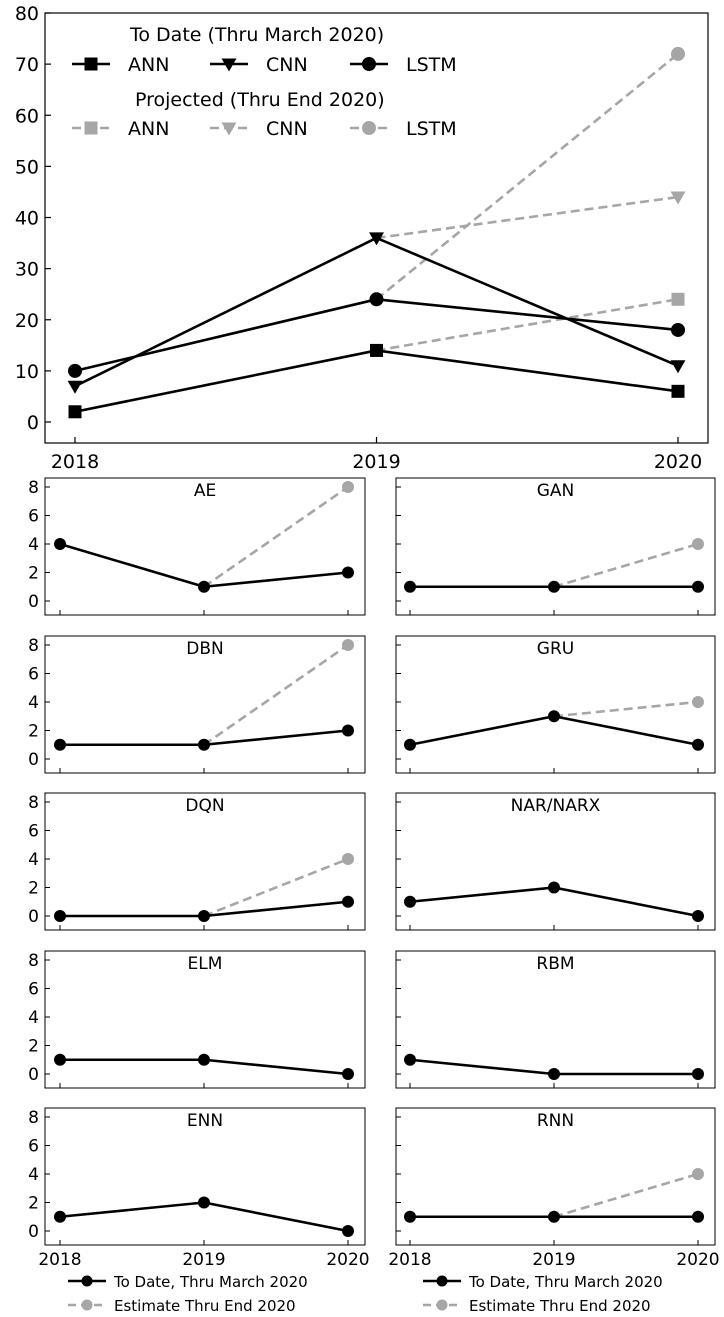 This screenshot has height=1317, width=724. I want to click on legend-item-to_date-cnn: CNN, so click(259, 65).